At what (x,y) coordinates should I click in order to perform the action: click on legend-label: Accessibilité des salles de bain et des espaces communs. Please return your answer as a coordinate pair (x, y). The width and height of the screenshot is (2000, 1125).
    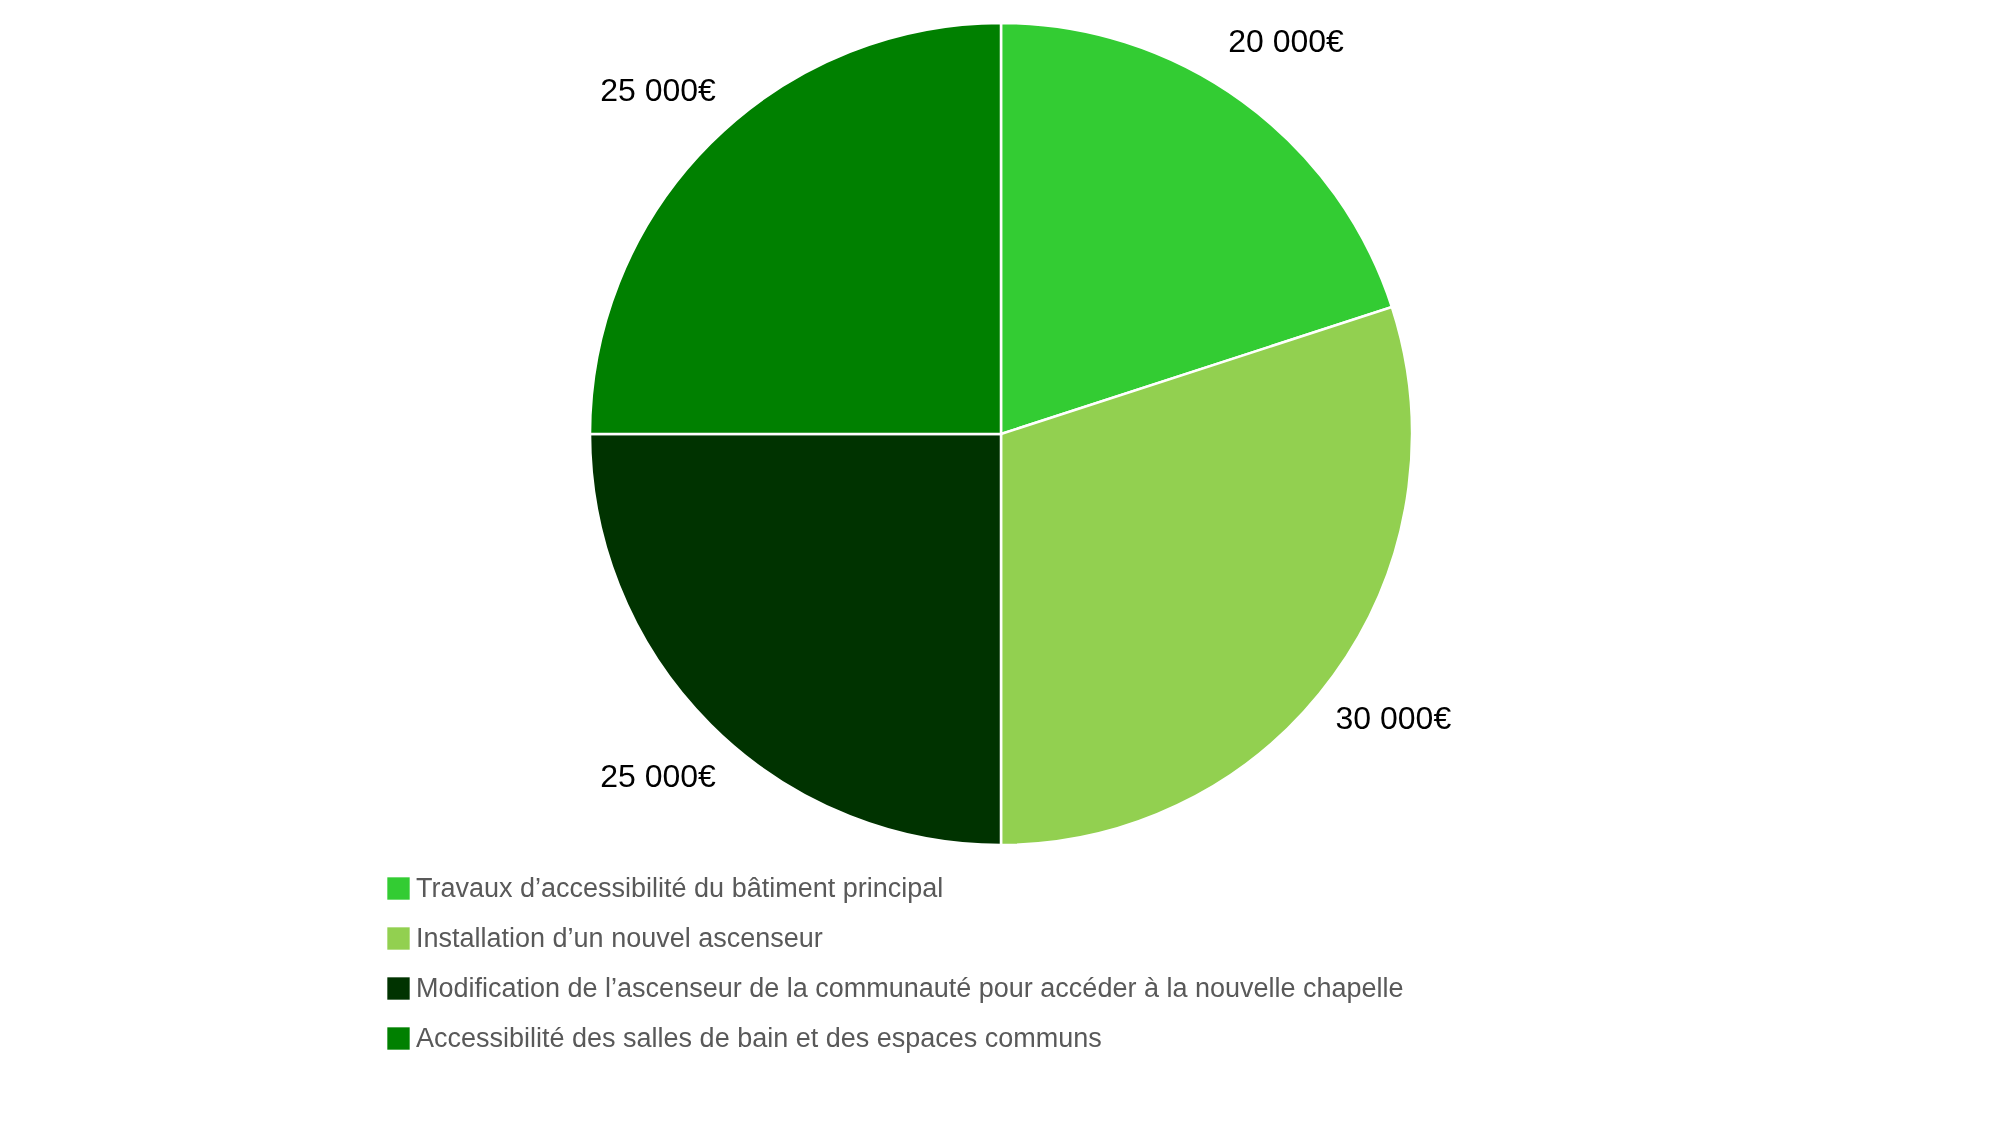
    Looking at the image, I should click on (759, 1037).